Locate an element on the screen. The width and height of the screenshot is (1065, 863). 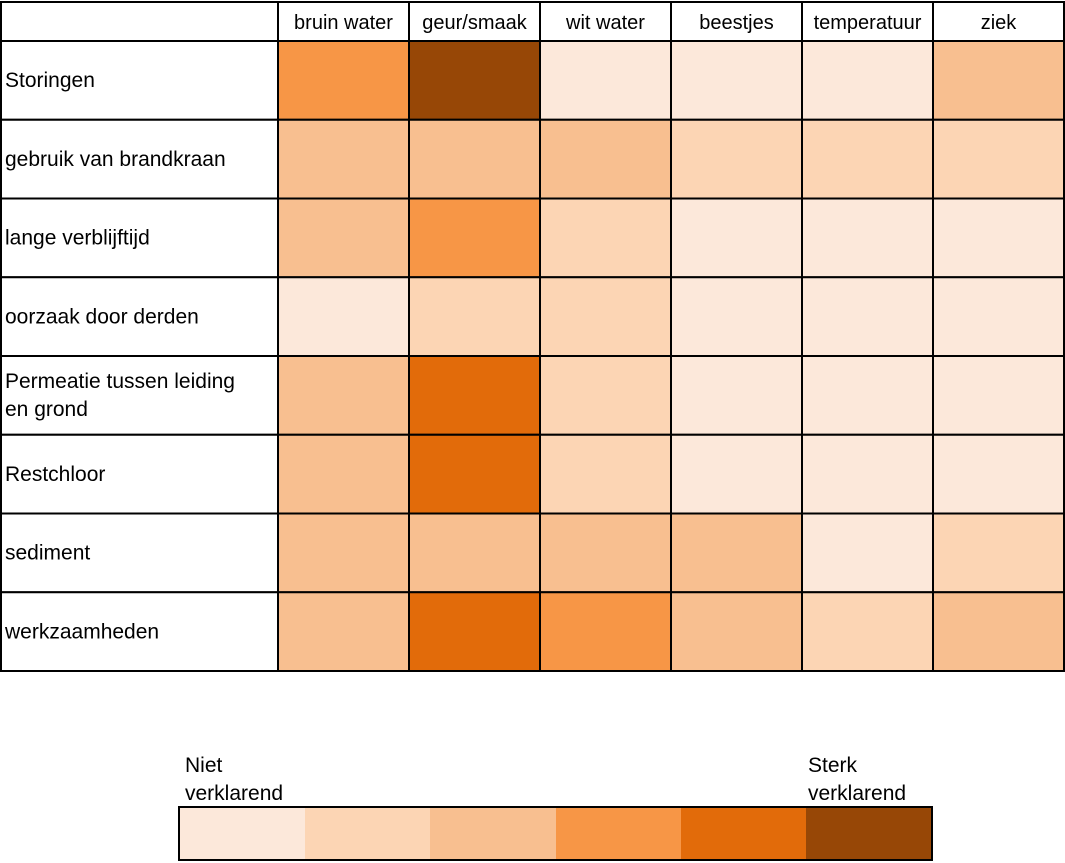
legend-high-label-line: Sterk is located at coordinates (833, 765).